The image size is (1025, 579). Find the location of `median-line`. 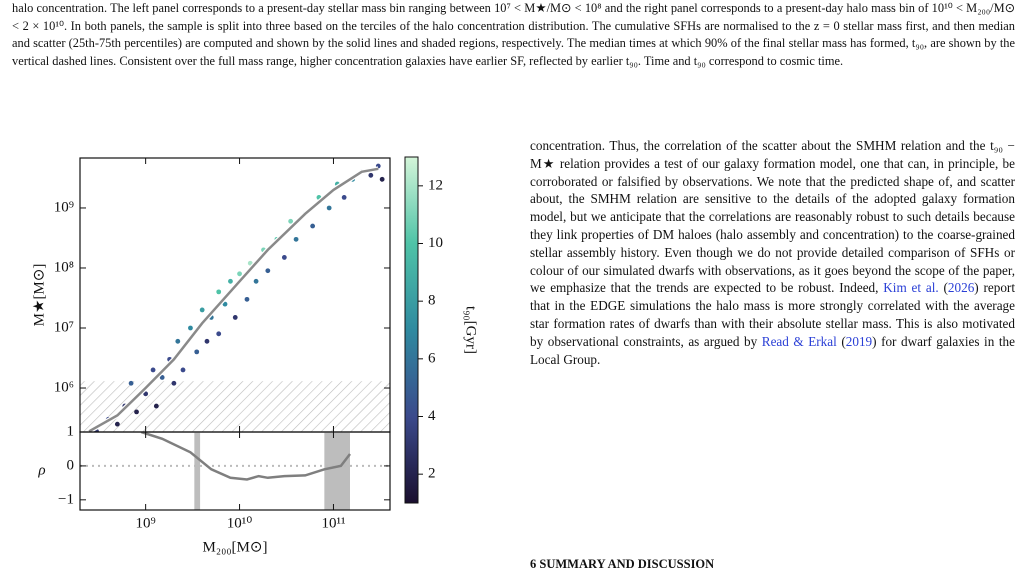

median-line is located at coordinates (233, 299).